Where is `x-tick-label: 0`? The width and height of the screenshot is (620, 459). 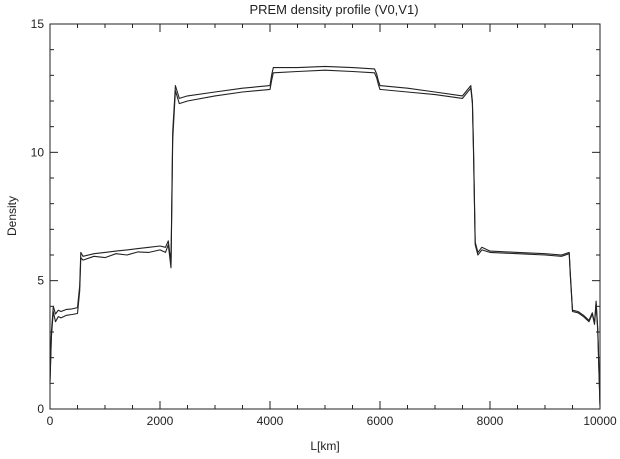 x-tick-label: 0 is located at coordinates (50, 421).